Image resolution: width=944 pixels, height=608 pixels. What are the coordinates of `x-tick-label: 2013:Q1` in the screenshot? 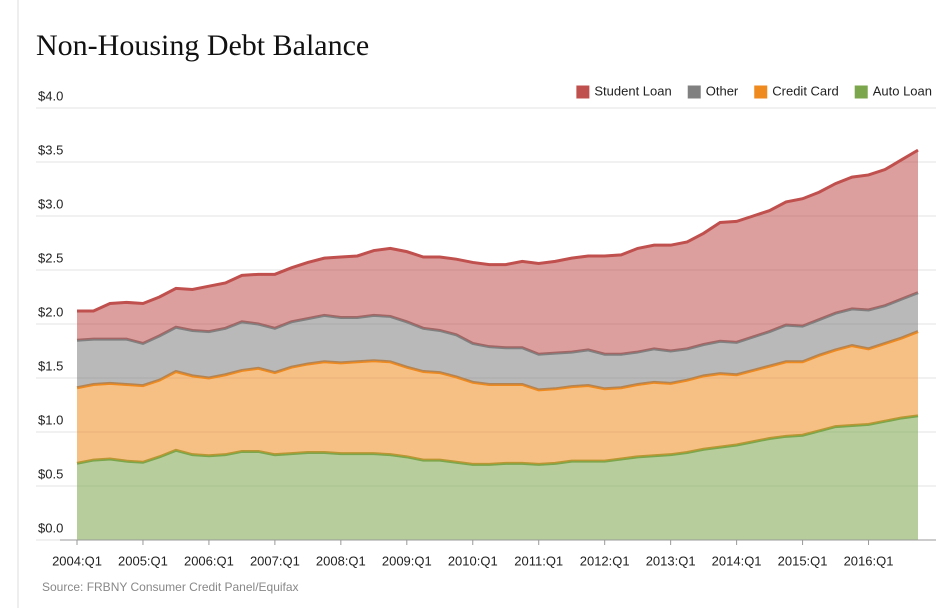 It's located at (671, 560).